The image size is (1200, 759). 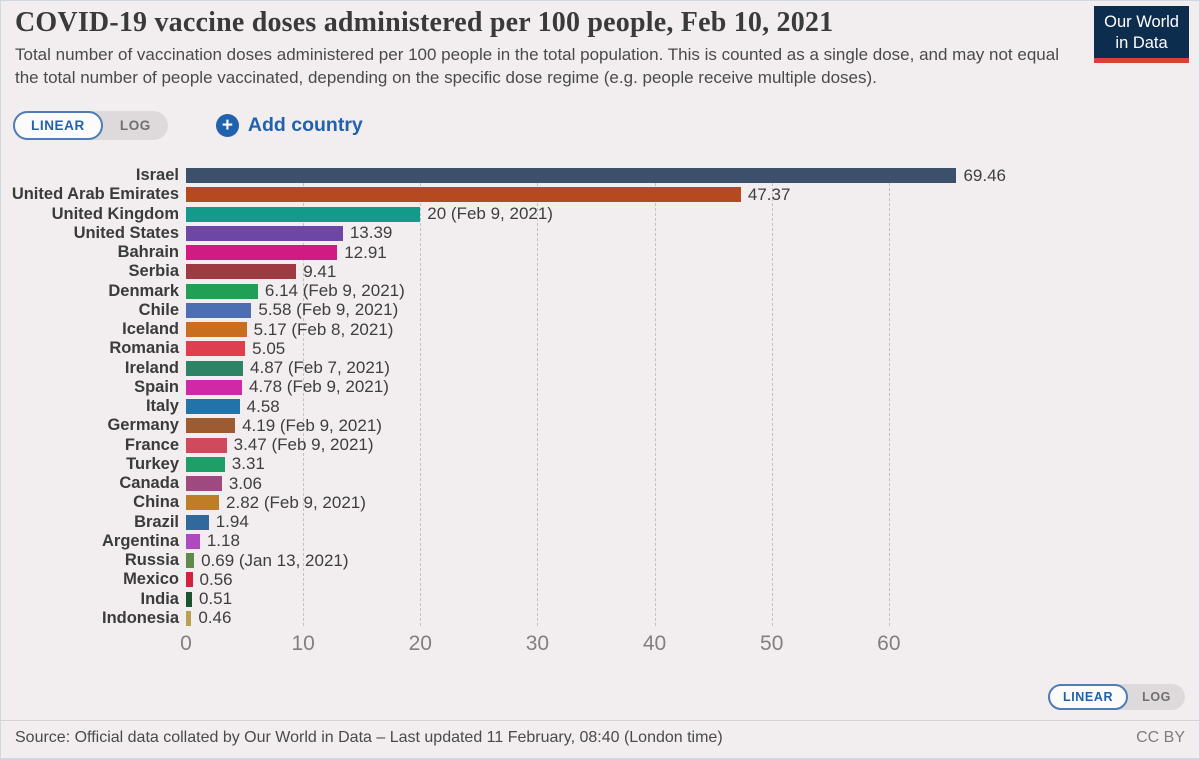 I want to click on bar-value-label: 4.87 (Feb 7, 2021), so click(x=320, y=368).